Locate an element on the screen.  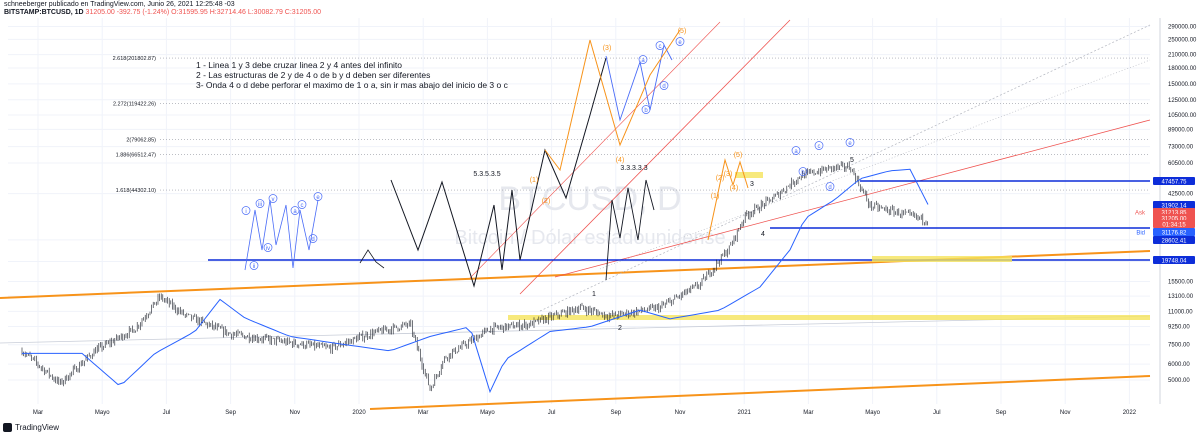
y-tick-label: 105000.00 is located at coordinates (1182, 116).